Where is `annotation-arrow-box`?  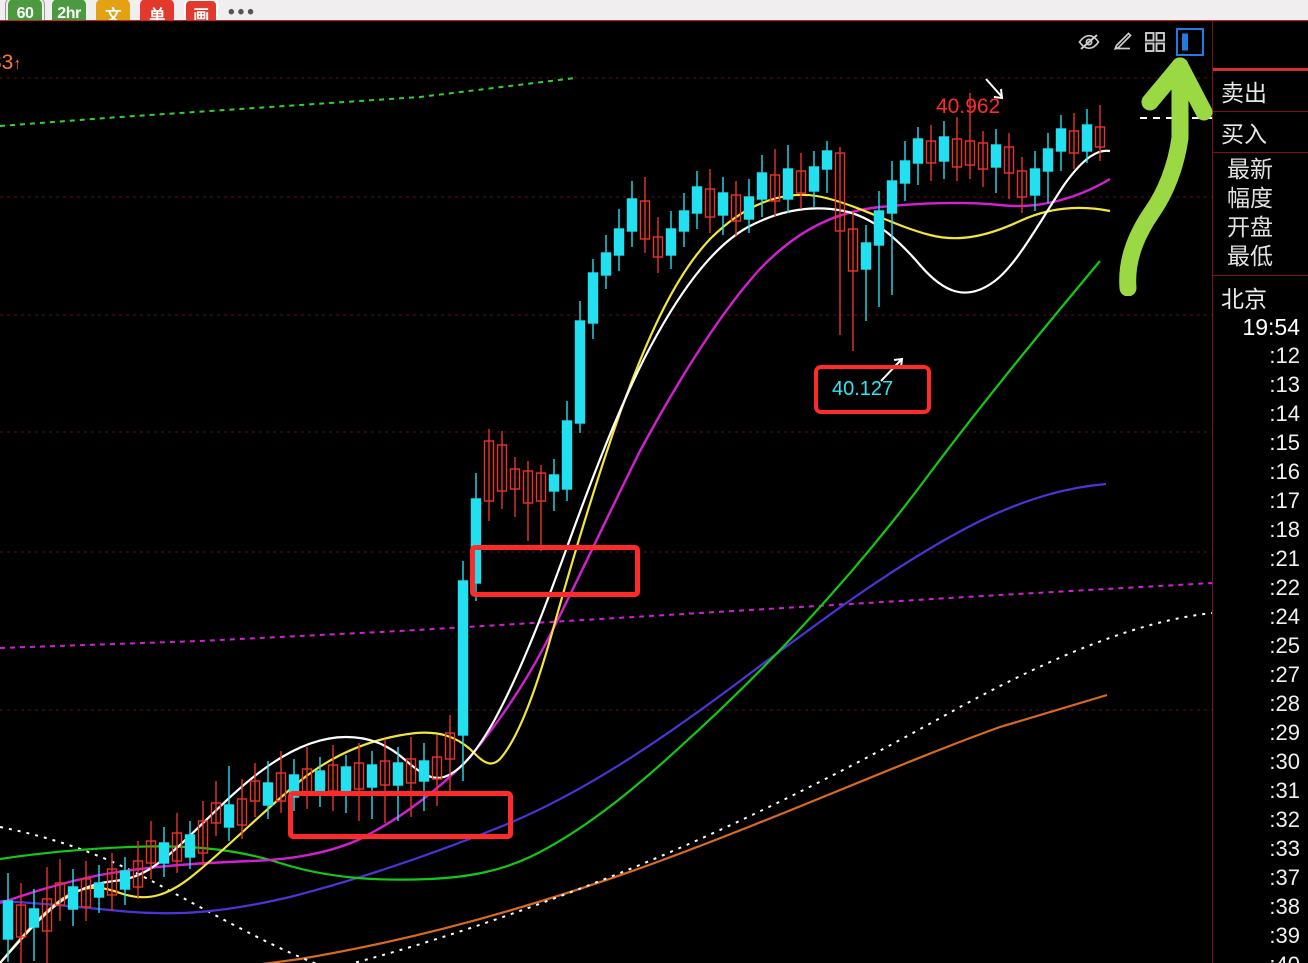
annotation-arrow-box is located at coordinates (892, 369).